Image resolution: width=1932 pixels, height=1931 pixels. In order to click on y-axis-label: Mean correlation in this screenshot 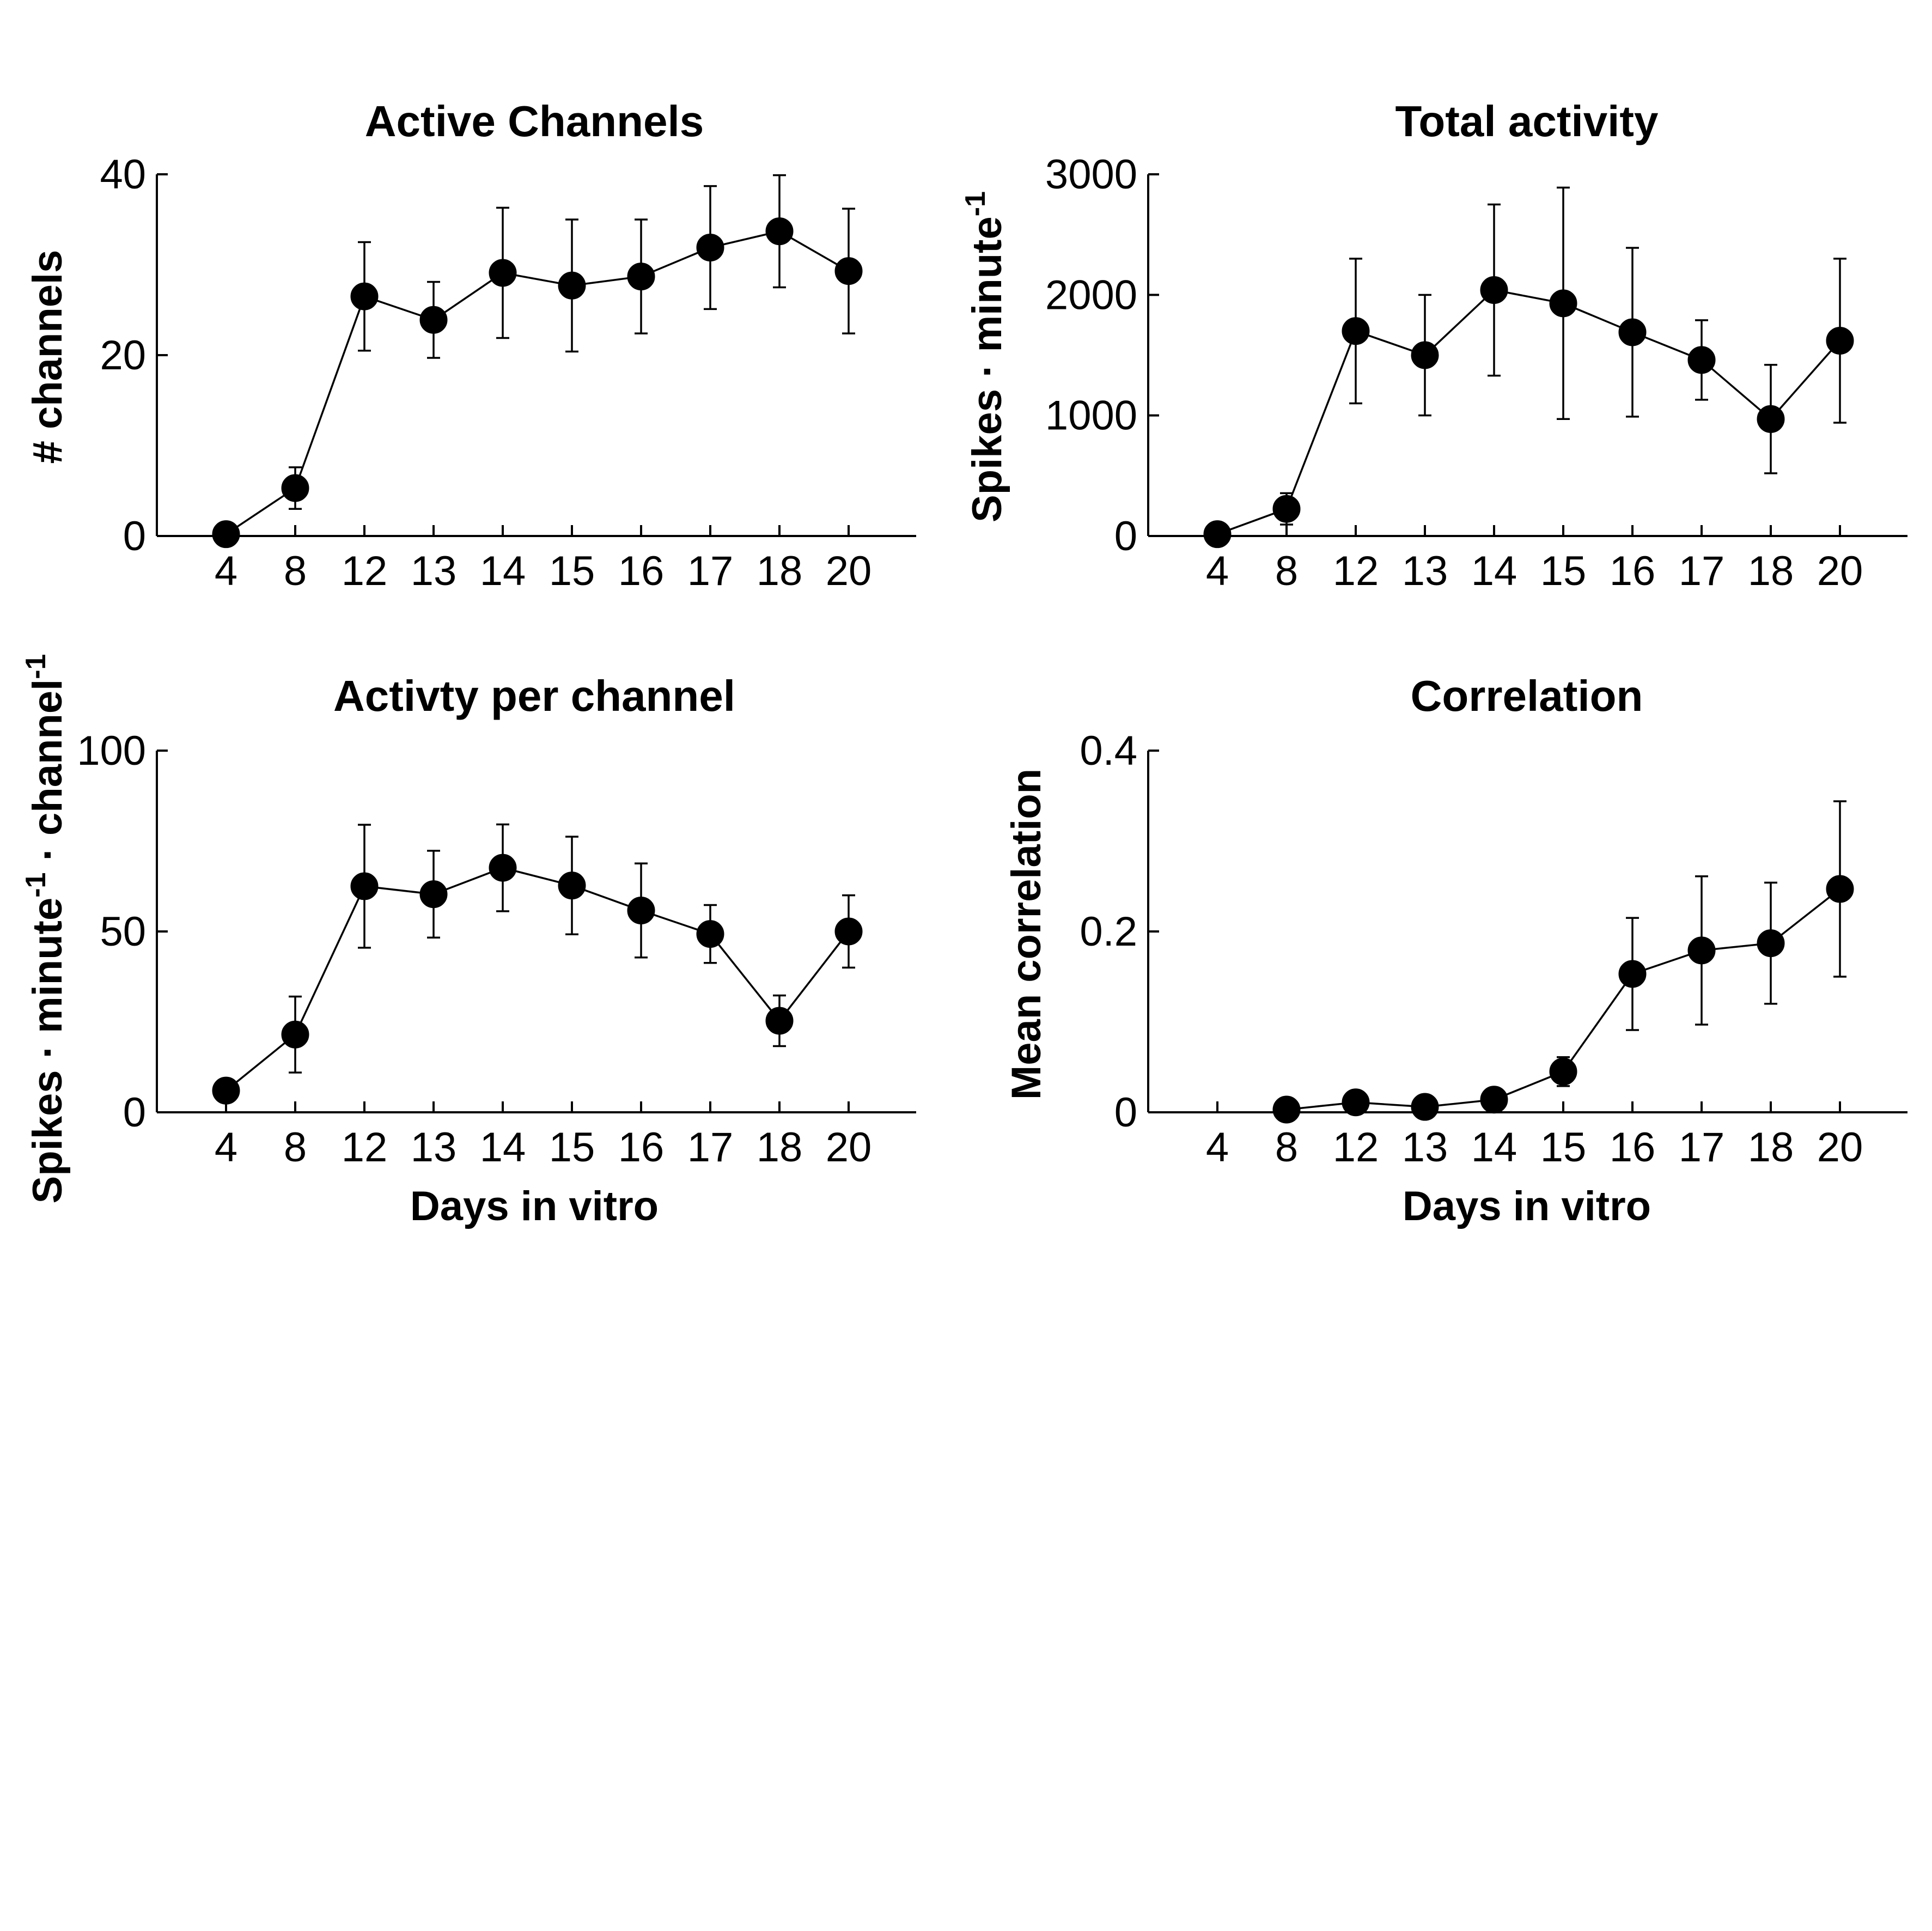, I will do `click(1026, 934)`.